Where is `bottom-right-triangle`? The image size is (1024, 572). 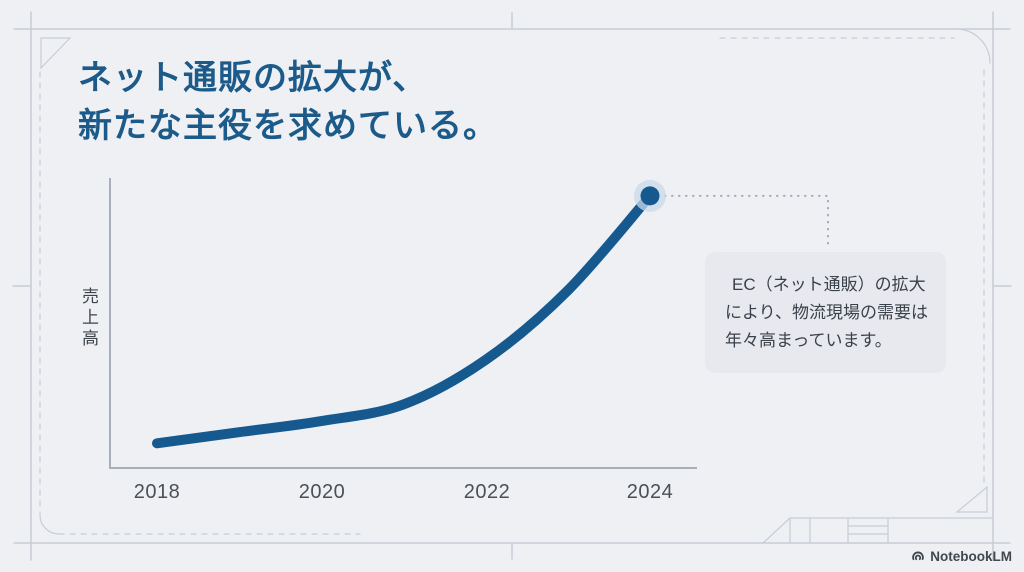
bottom-right-triangle is located at coordinates (971, 499).